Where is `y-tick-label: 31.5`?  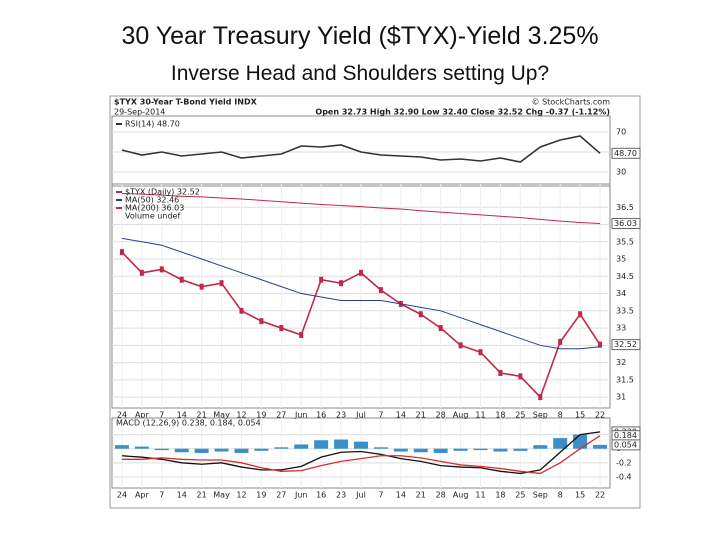 y-tick-label: 31.5 is located at coordinates (625, 379).